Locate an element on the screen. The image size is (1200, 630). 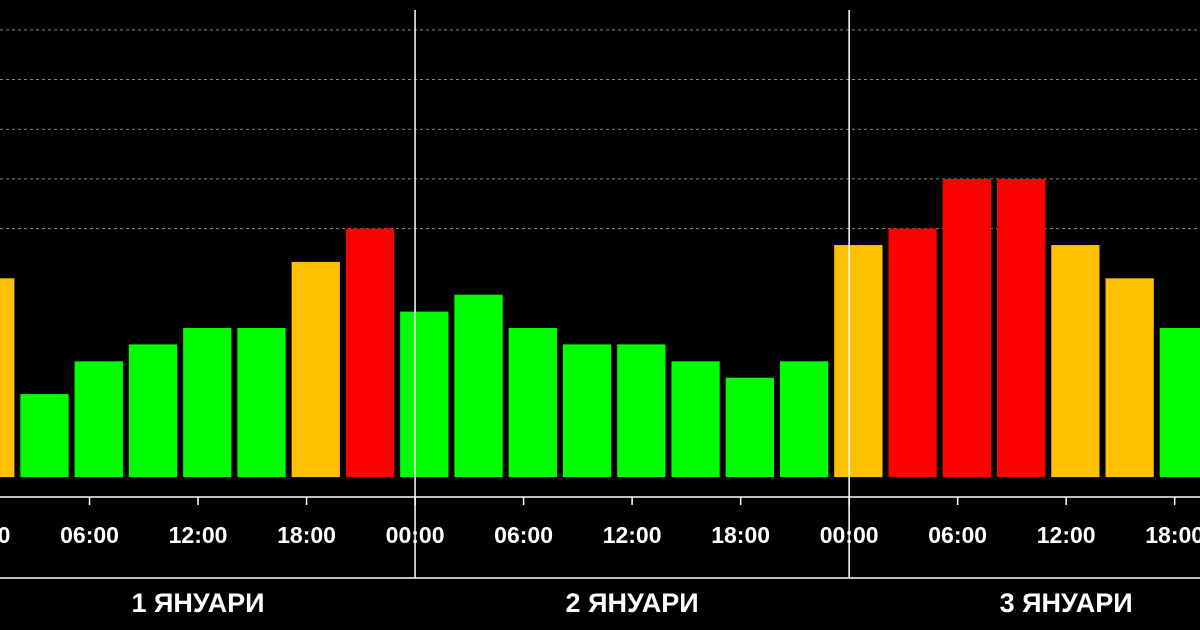
day-label: 2 ЯНУАРИ is located at coordinates (632, 603).